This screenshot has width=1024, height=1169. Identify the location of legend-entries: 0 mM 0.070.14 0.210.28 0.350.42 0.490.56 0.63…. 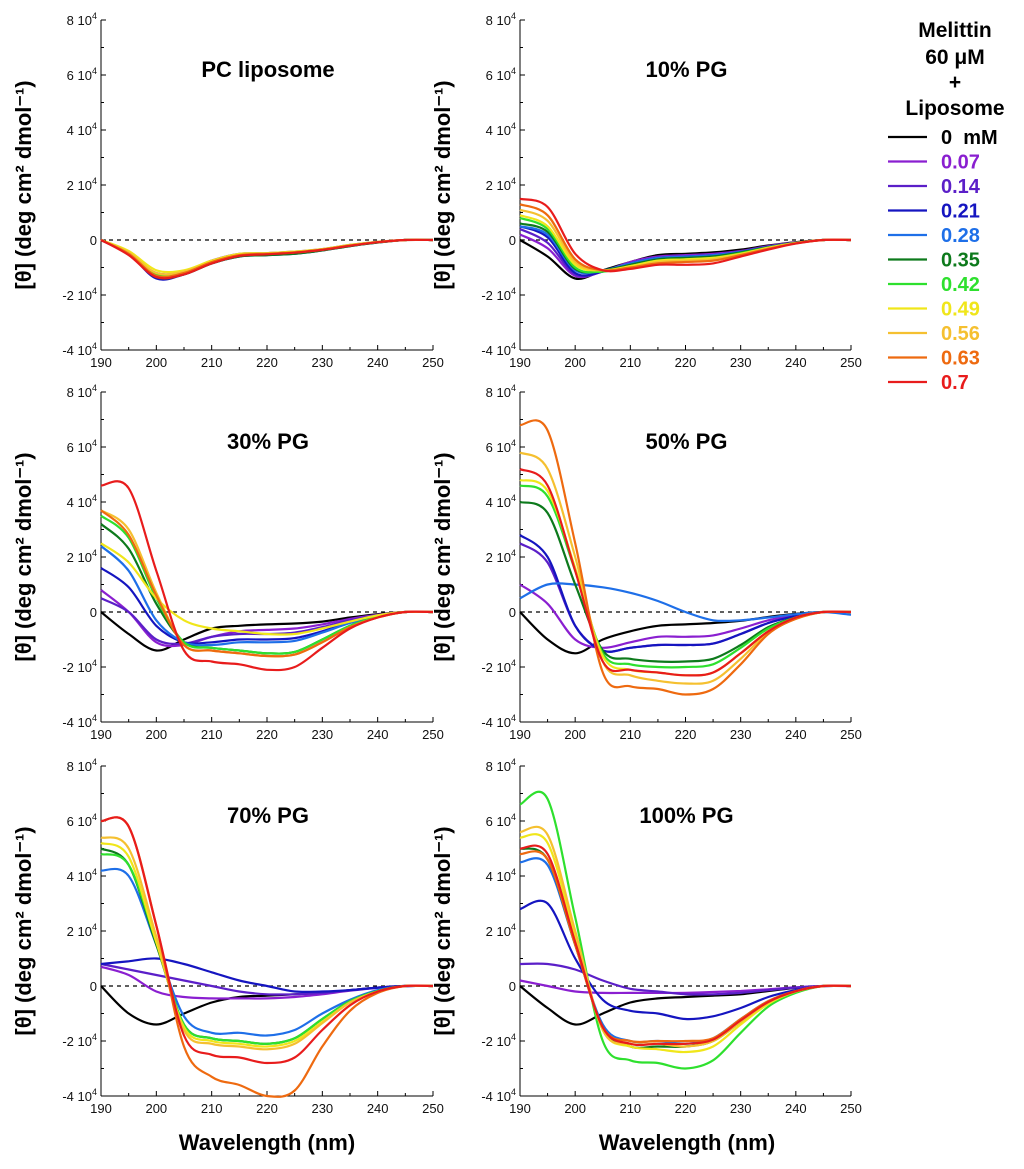
(943, 260).